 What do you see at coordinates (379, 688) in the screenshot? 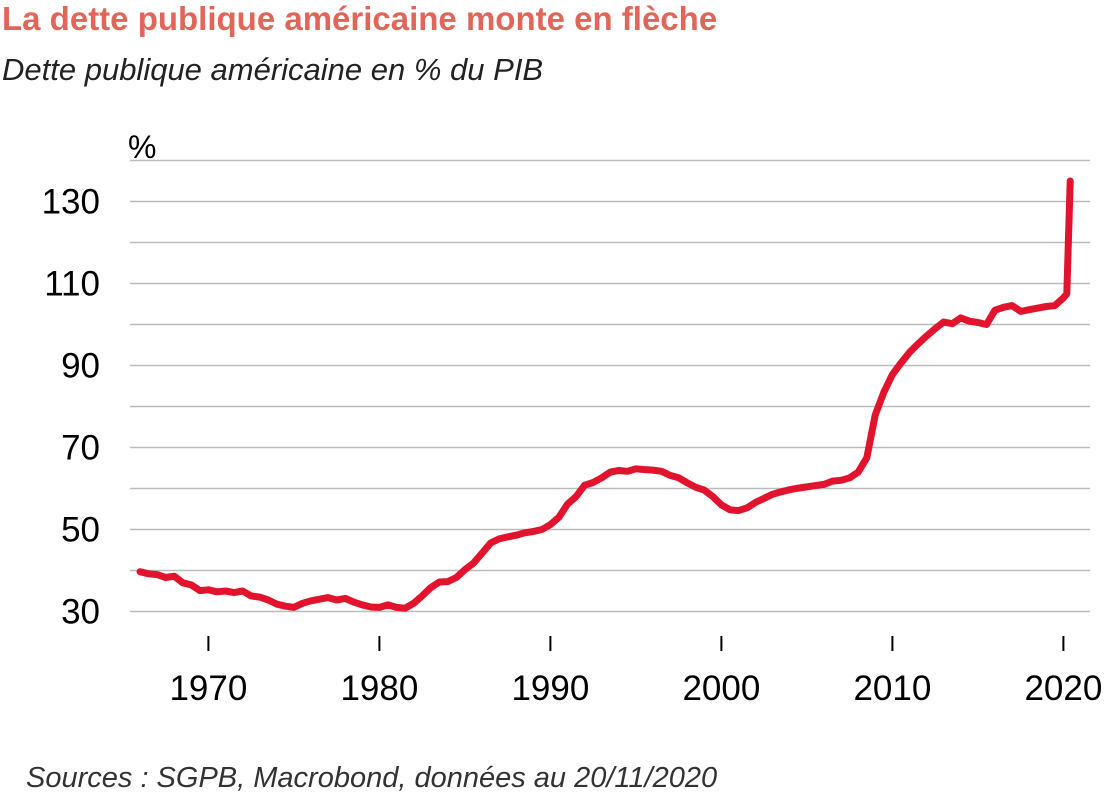
I see `x-tick-label-1980: 1980` at bounding box center [379, 688].